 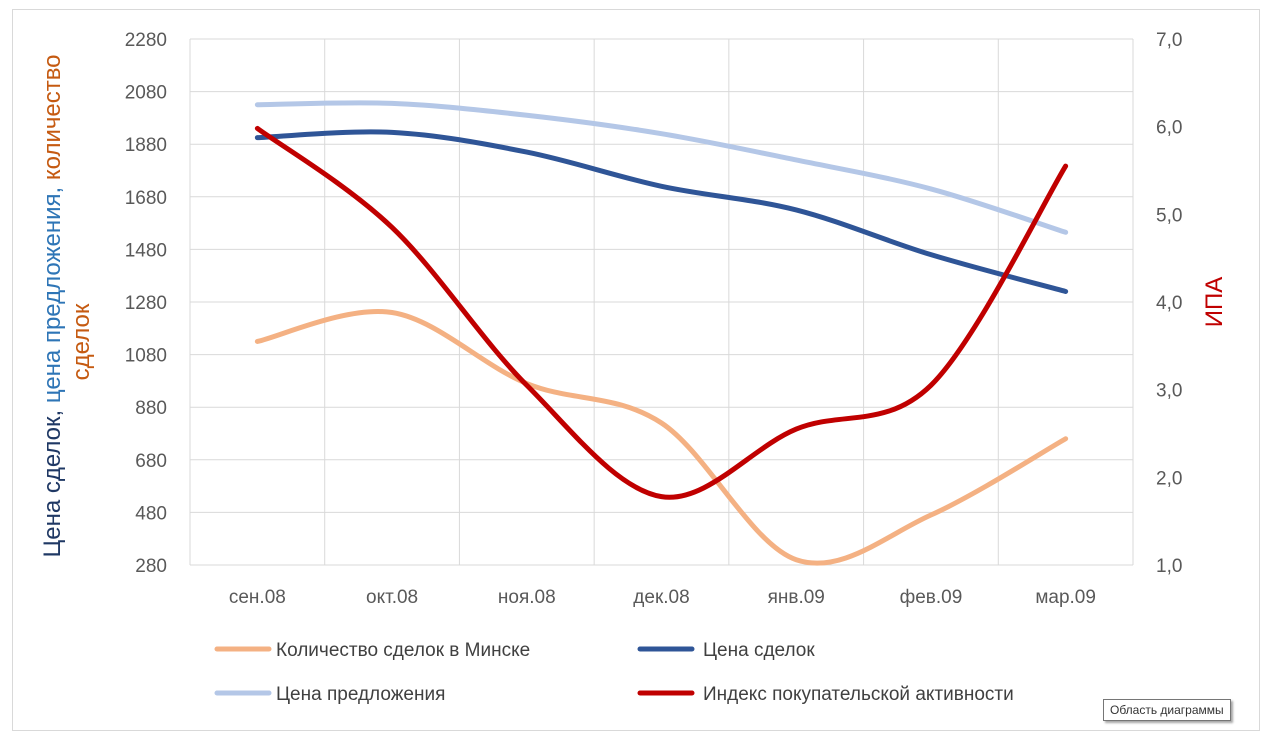 What do you see at coordinates (151, 566) in the screenshot?
I see `left-tick-label: 280` at bounding box center [151, 566].